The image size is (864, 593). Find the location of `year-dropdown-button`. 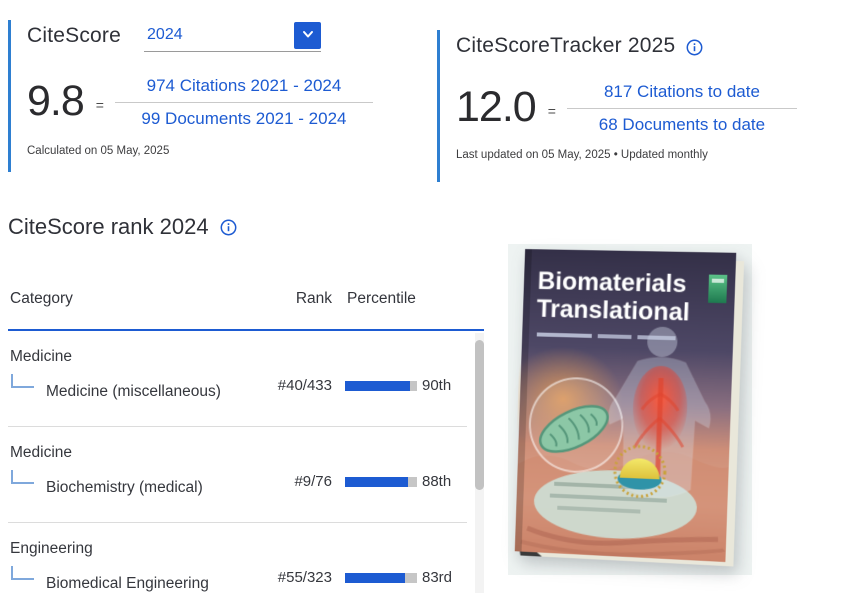

year-dropdown-button is located at coordinates (308, 35).